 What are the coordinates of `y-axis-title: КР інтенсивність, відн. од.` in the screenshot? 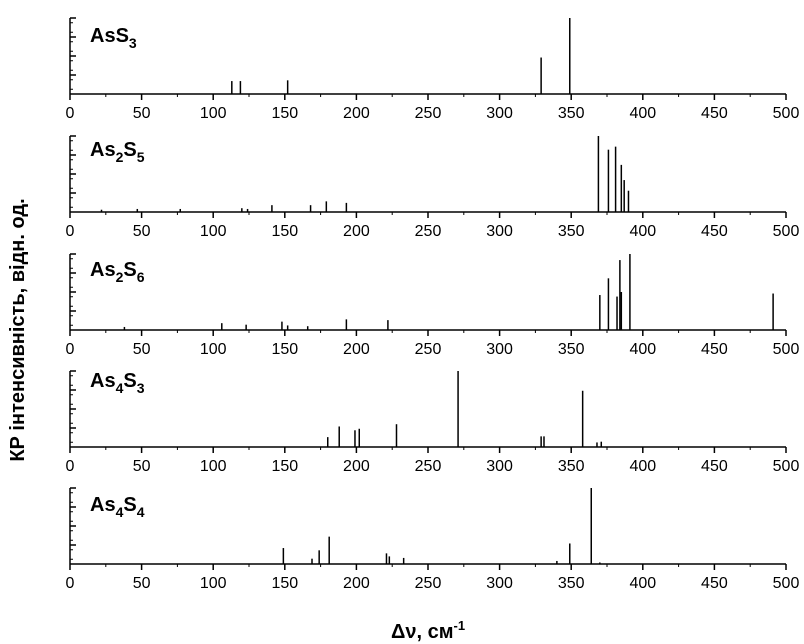 It's located at (18, 329).